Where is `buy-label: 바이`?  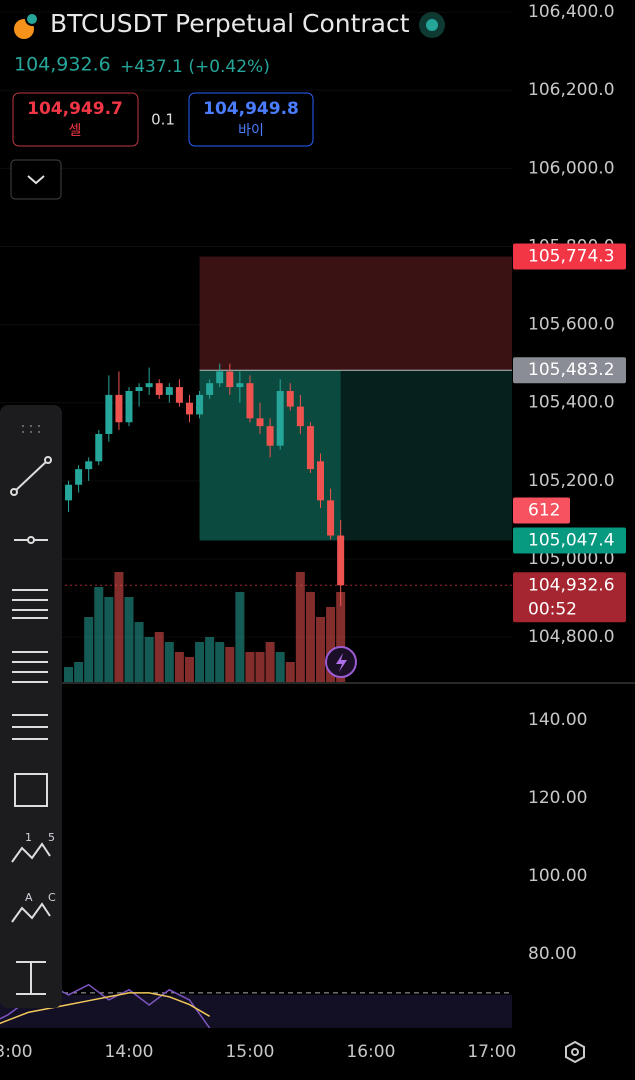
buy-label: 바이 is located at coordinates (251, 131).